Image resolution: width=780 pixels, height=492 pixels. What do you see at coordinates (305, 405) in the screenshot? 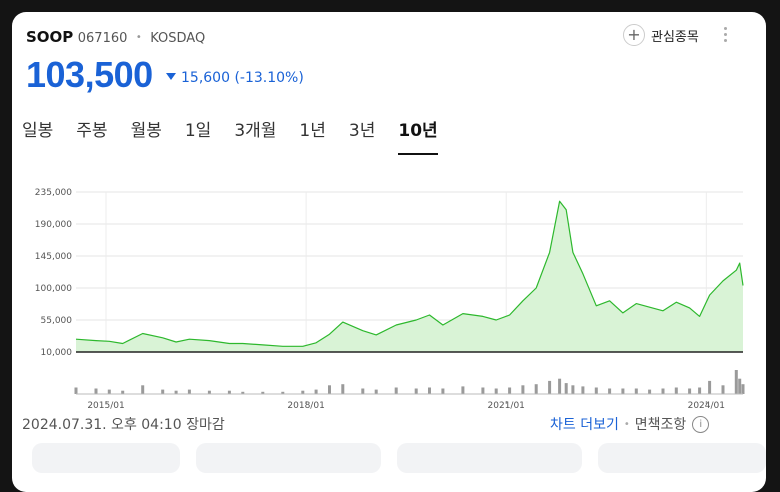
I see `x-tick-label: 2018/01` at bounding box center [305, 405].